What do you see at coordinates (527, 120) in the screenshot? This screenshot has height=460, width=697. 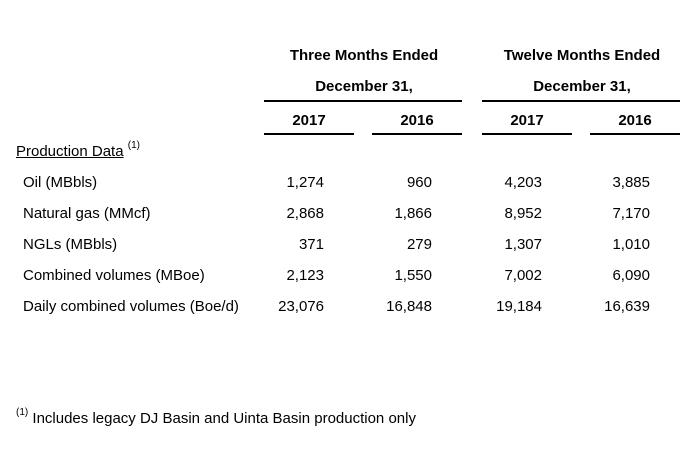 I see `year-header-twelve-2017: 2017` at bounding box center [527, 120].